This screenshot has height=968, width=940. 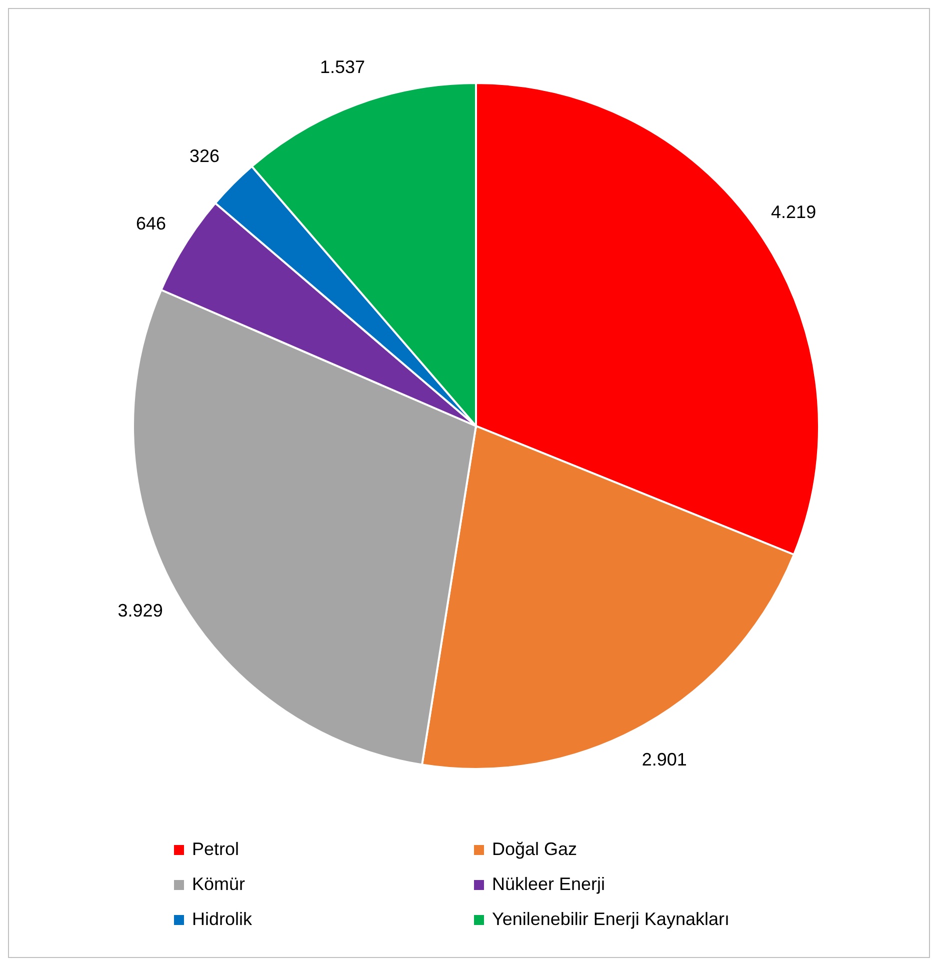 What do you see at coordinates (151, 223) in the screenshot?
I see `data-label: 646` at bounding box center [151, 223].